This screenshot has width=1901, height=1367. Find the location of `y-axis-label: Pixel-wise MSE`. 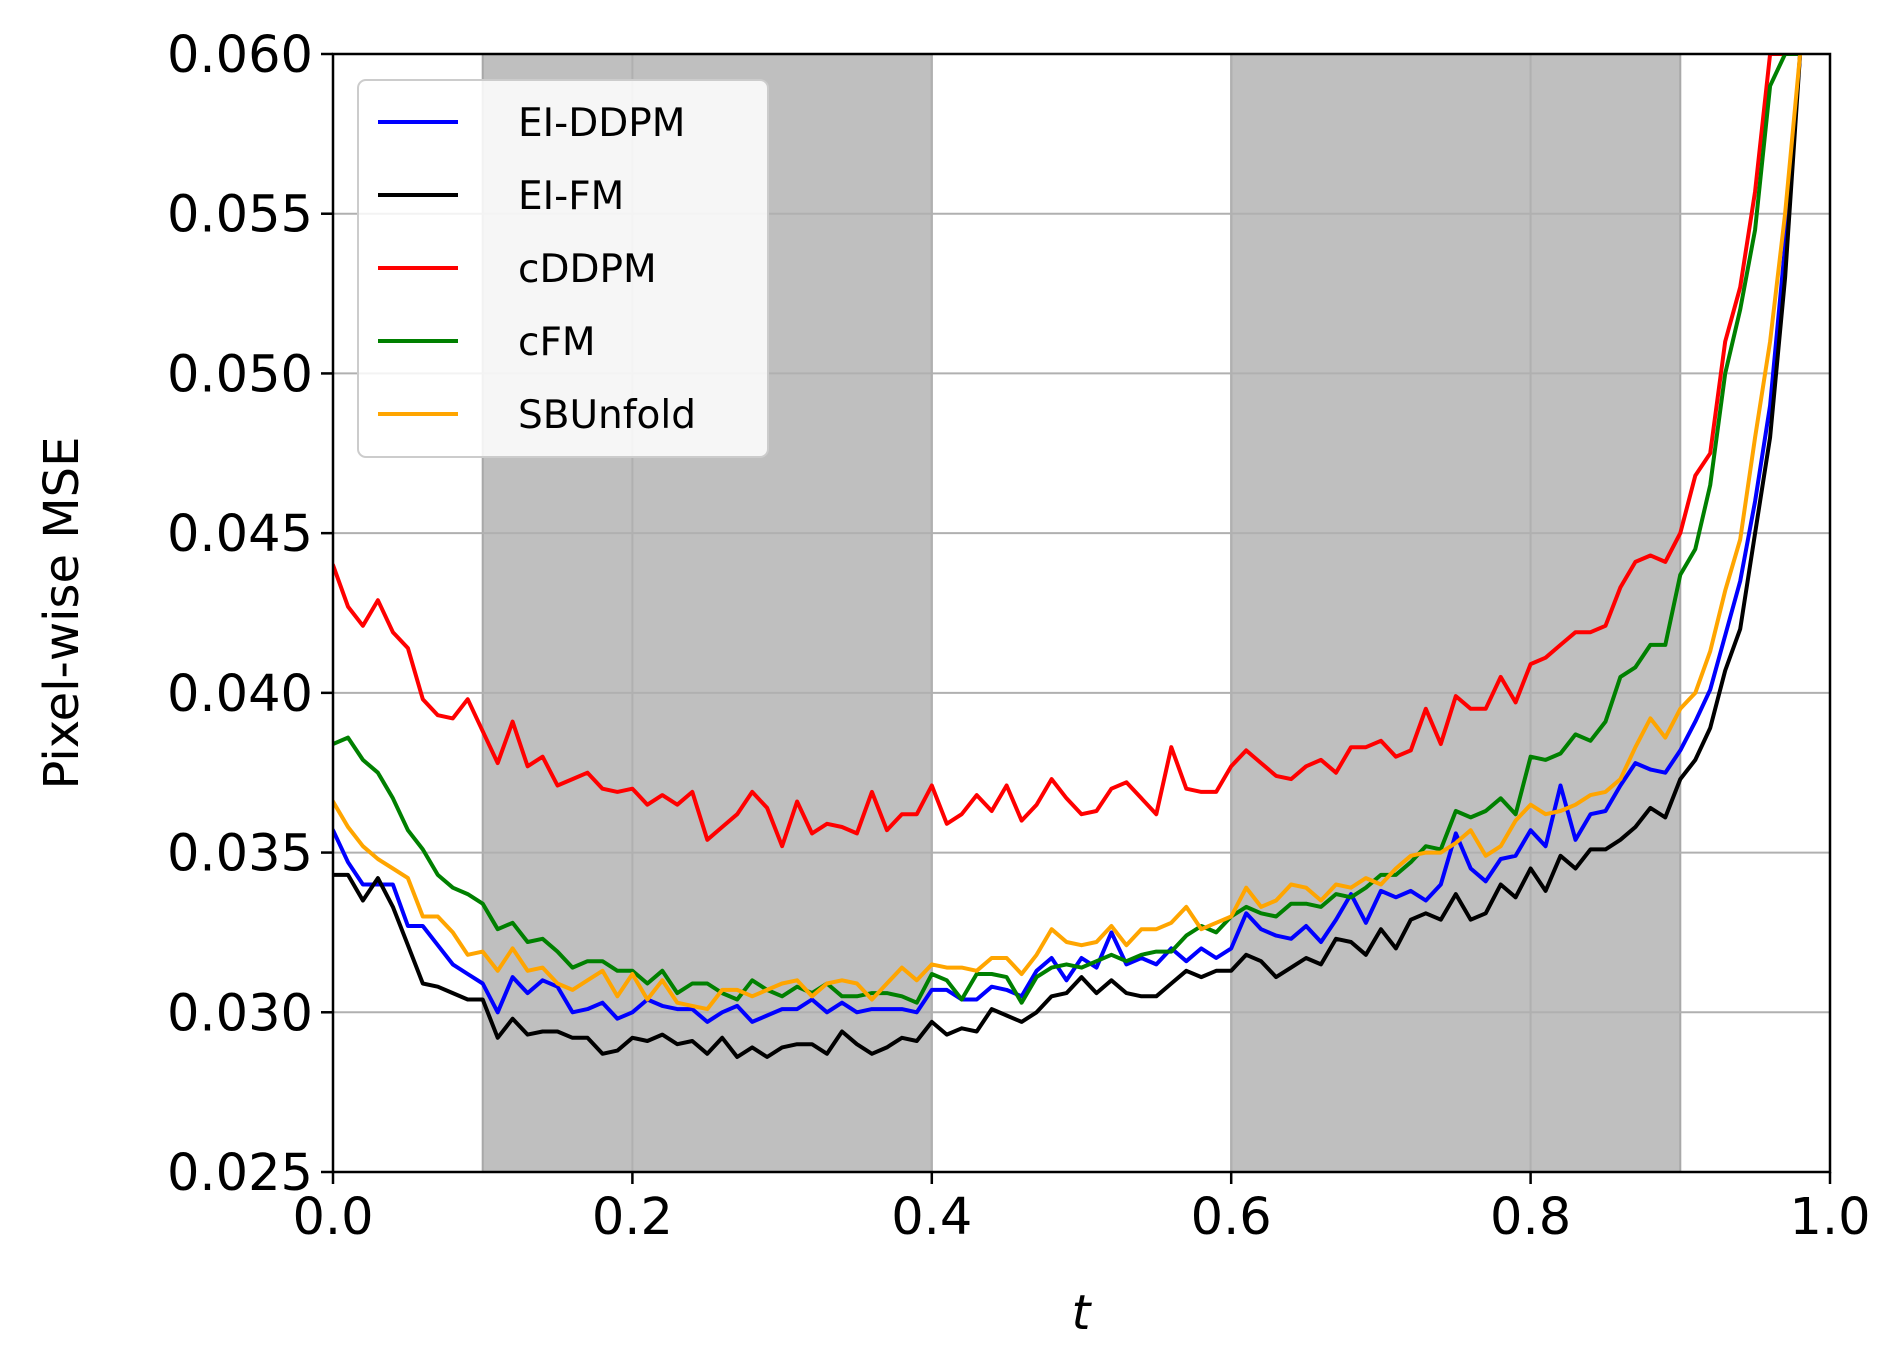

y-axis-label: Pixel-wise MSE is located at coordinates (62, 613).